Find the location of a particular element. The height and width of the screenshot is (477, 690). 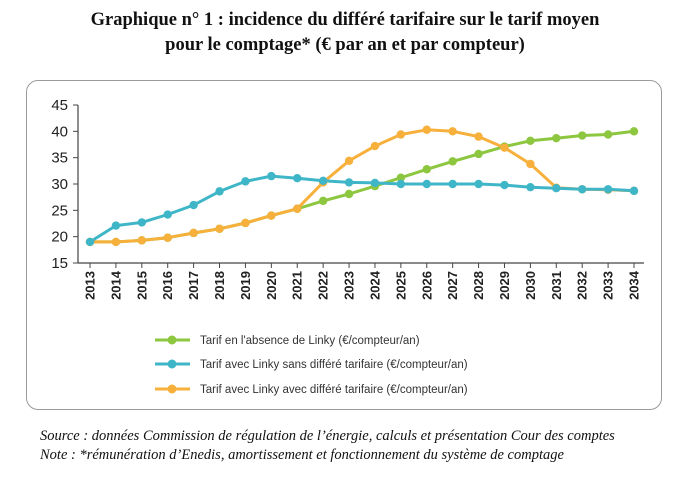

x-tick-label: 2018 is located at coordinates (219, 285).